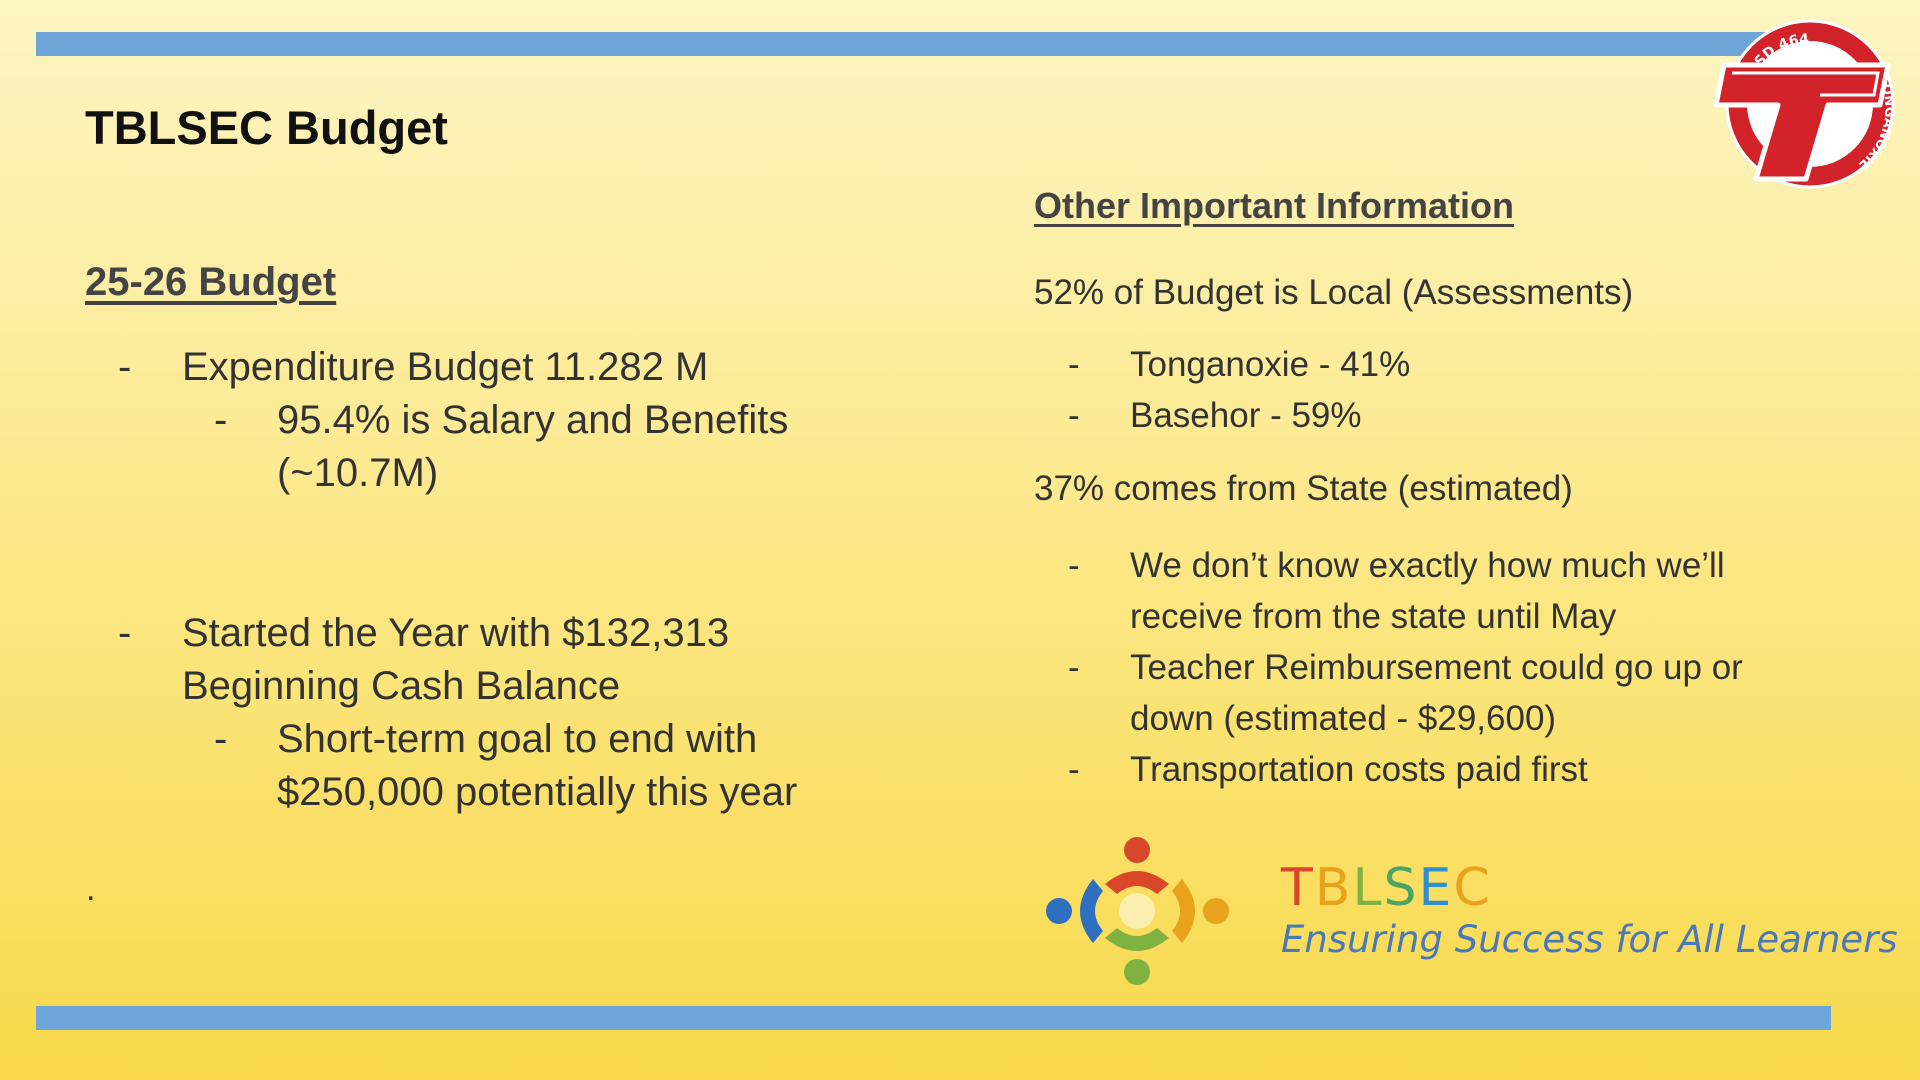  What do you see at coordinates (1274, 205) in the screenshot?
I see `other-info-heading: Other Important Information` at bounding box center [1274, 205].